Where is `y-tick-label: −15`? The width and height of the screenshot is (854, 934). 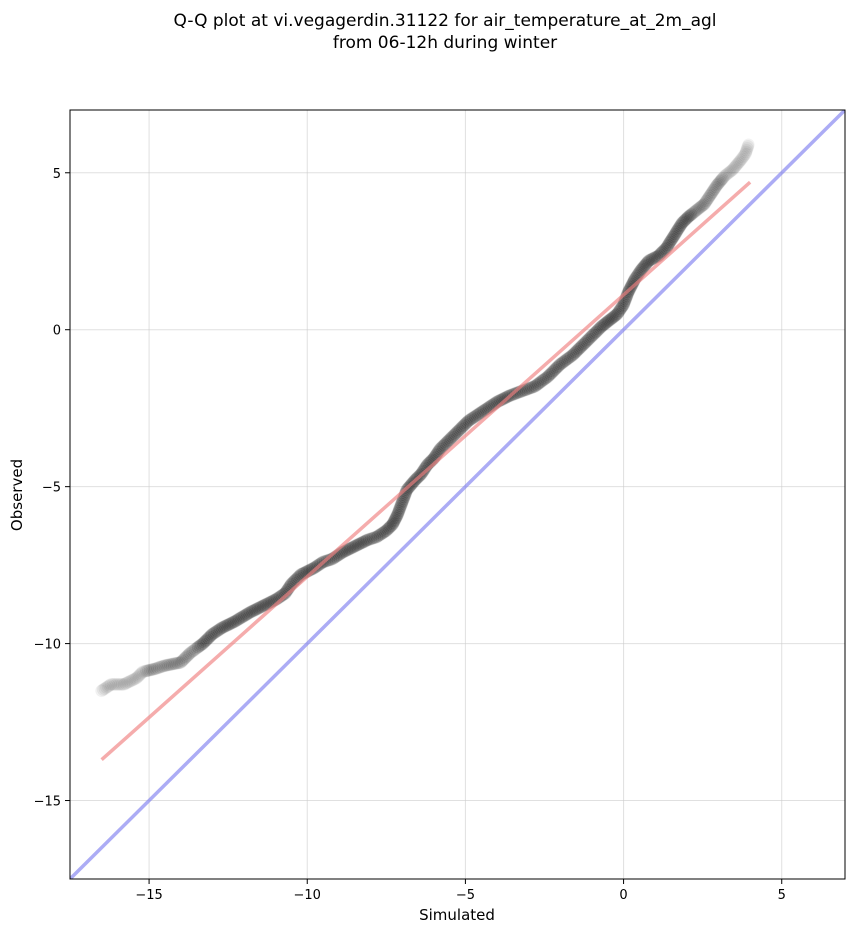
y-tick-label: −15 is located at coordinates (47, 802).